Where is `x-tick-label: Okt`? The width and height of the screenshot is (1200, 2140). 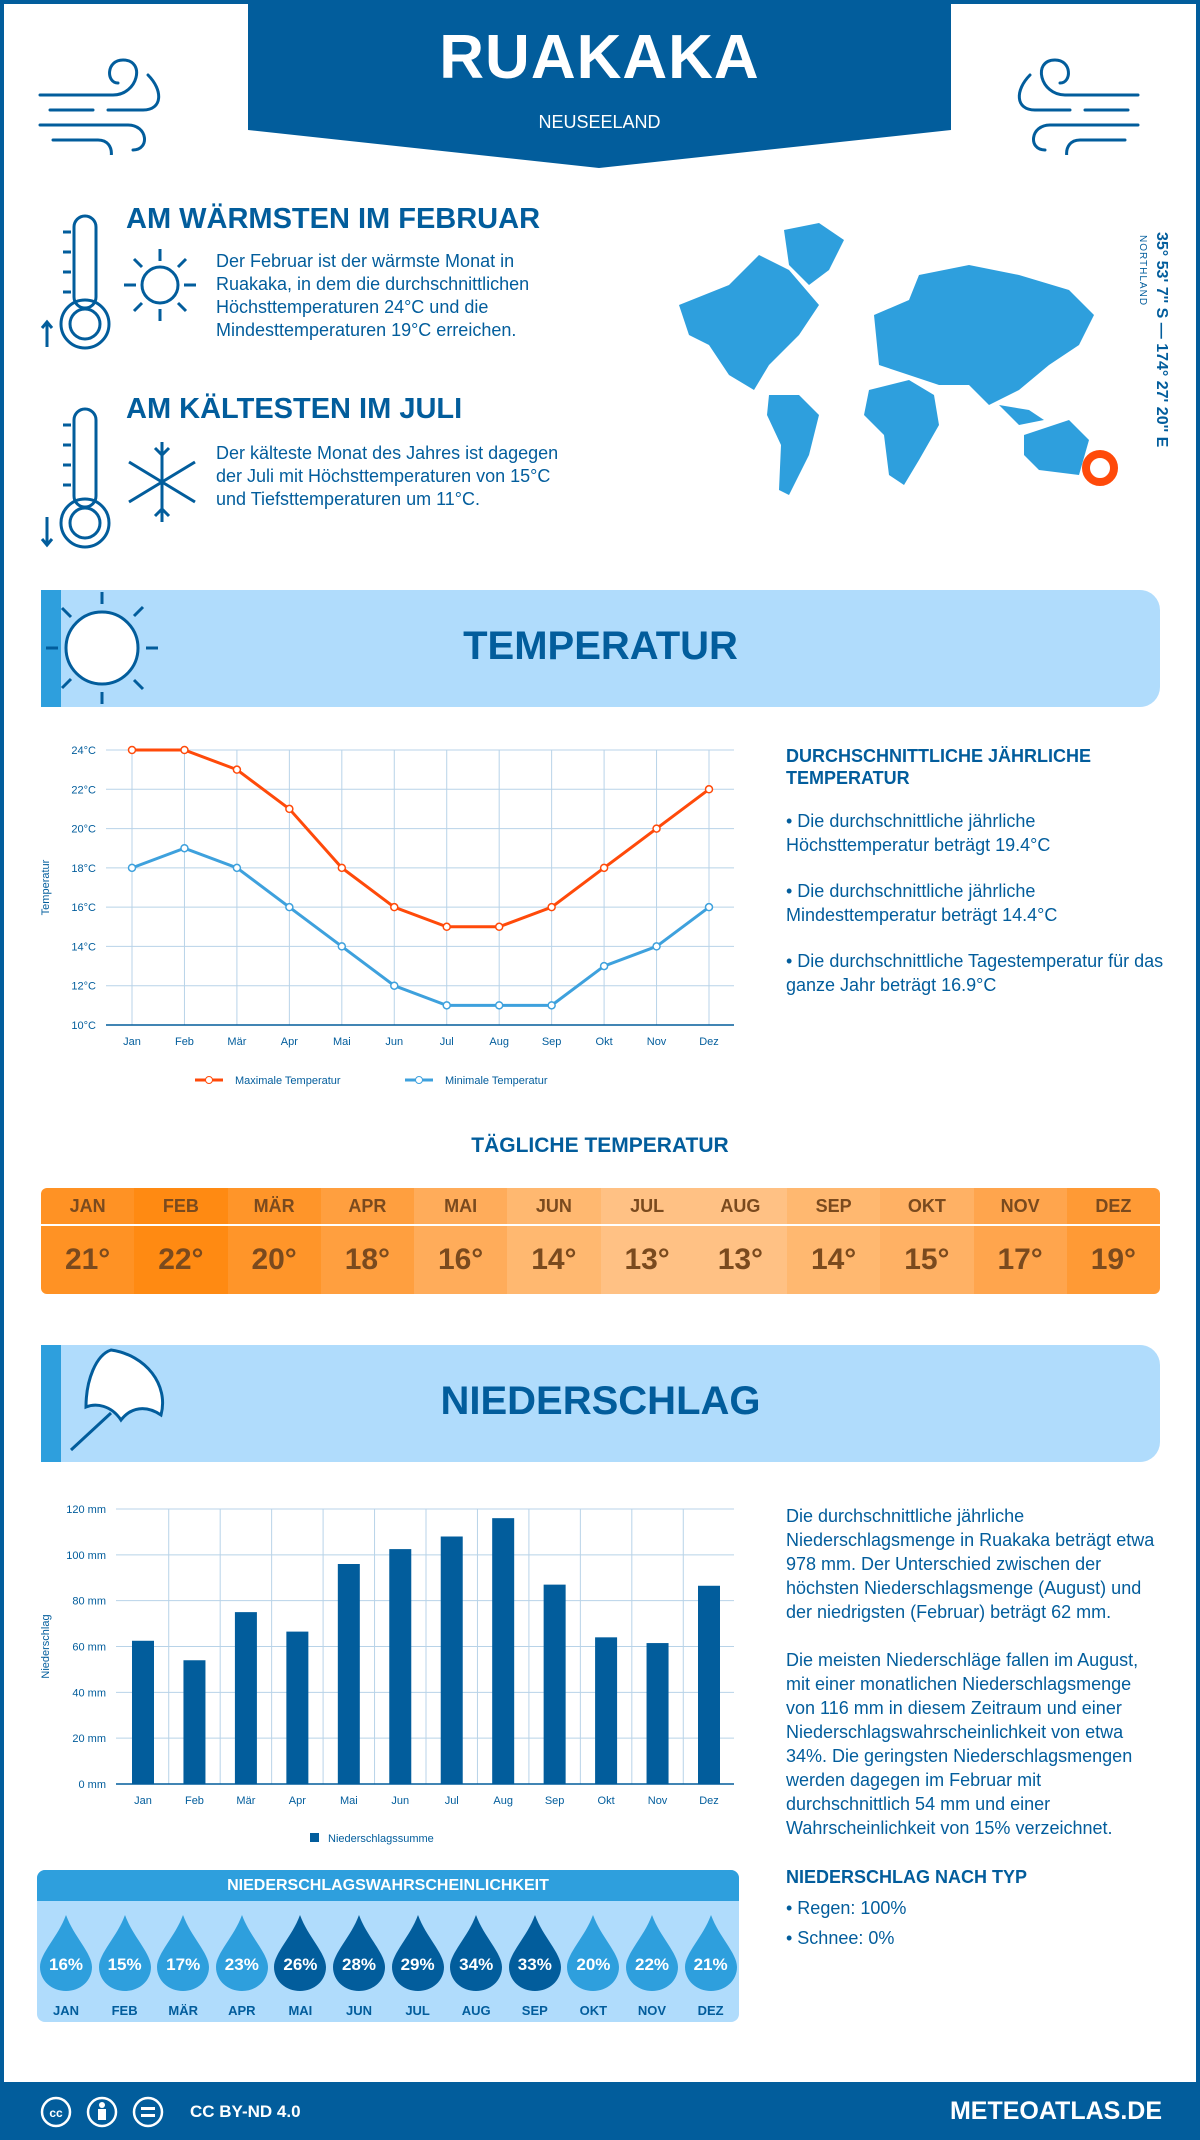 x-tick-label: Okt is located at coordinates (604, 1042).